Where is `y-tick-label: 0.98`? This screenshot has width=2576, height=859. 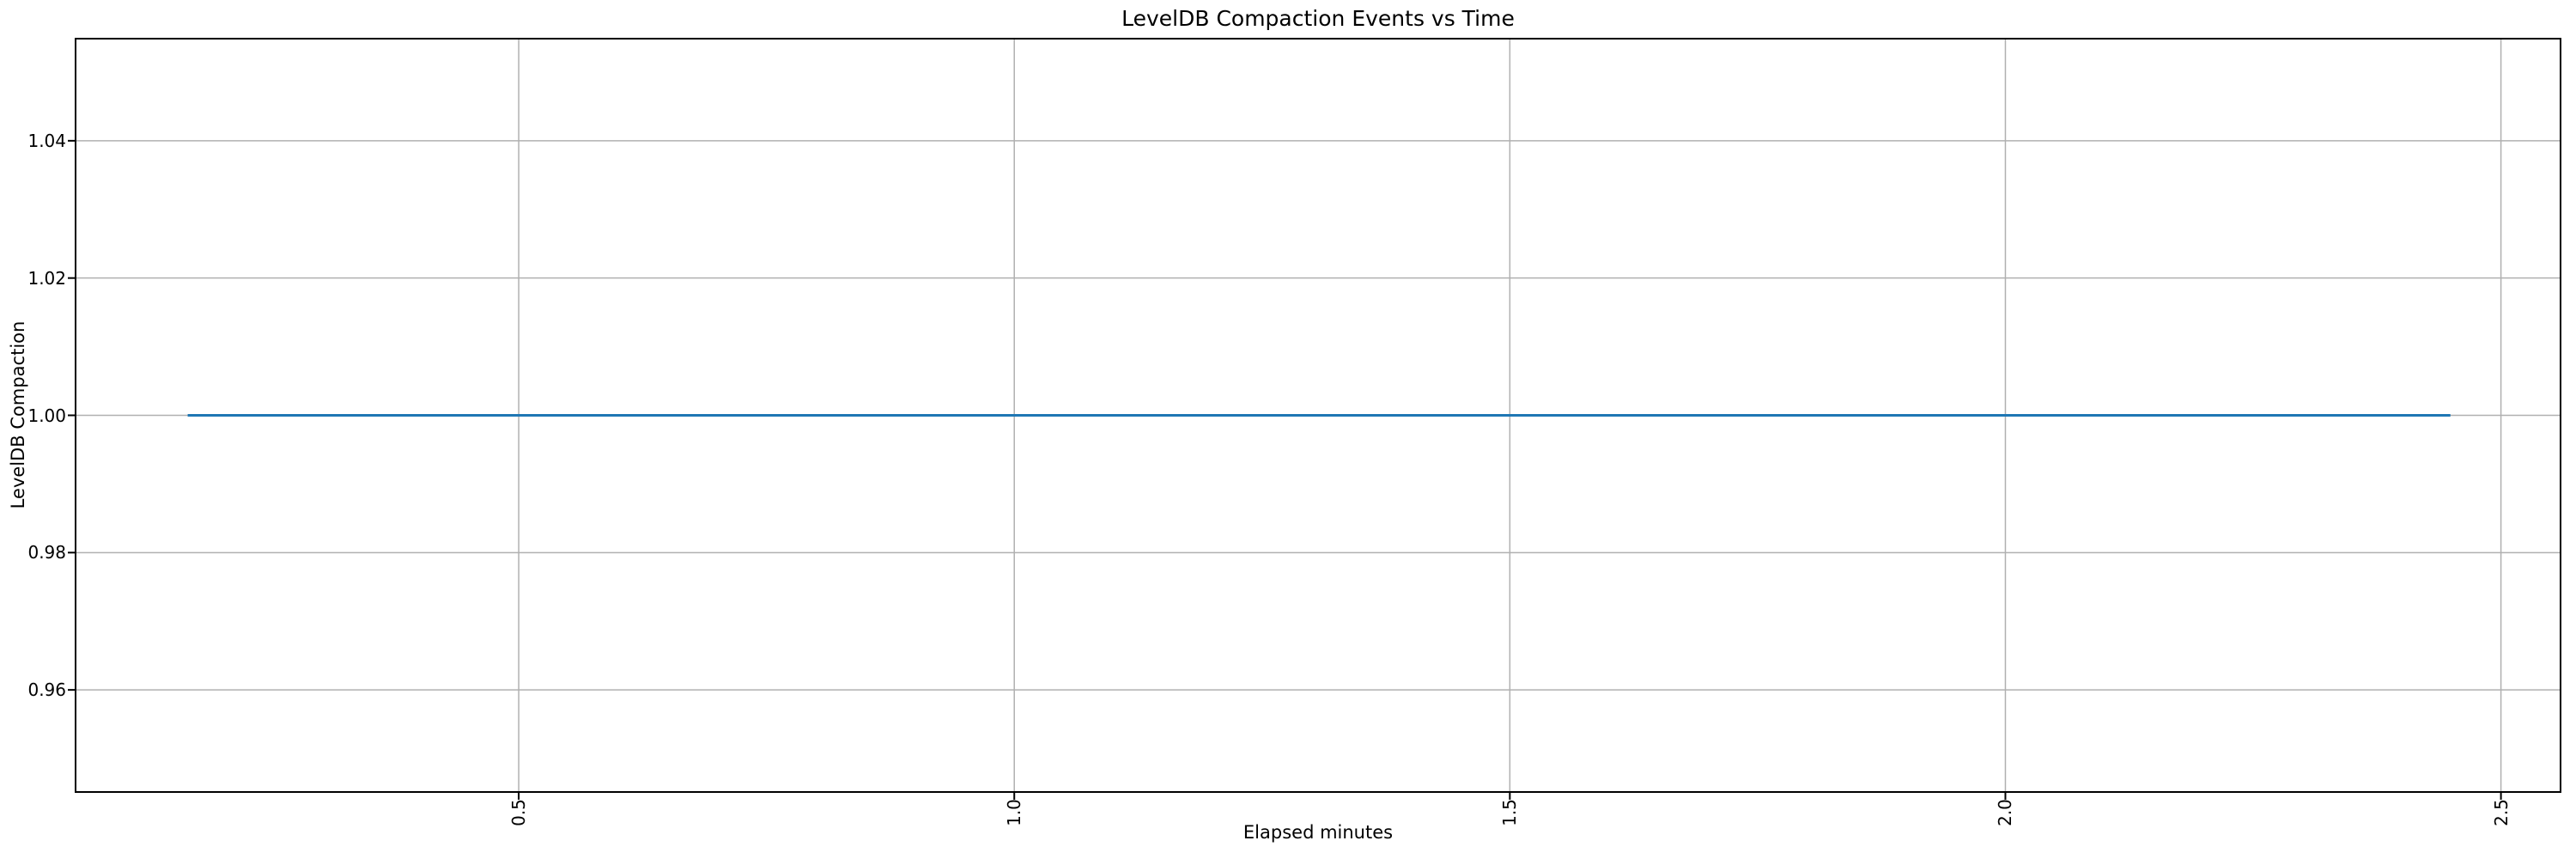 y-tick-label: 0.98 is located at coordinates (46, 553).